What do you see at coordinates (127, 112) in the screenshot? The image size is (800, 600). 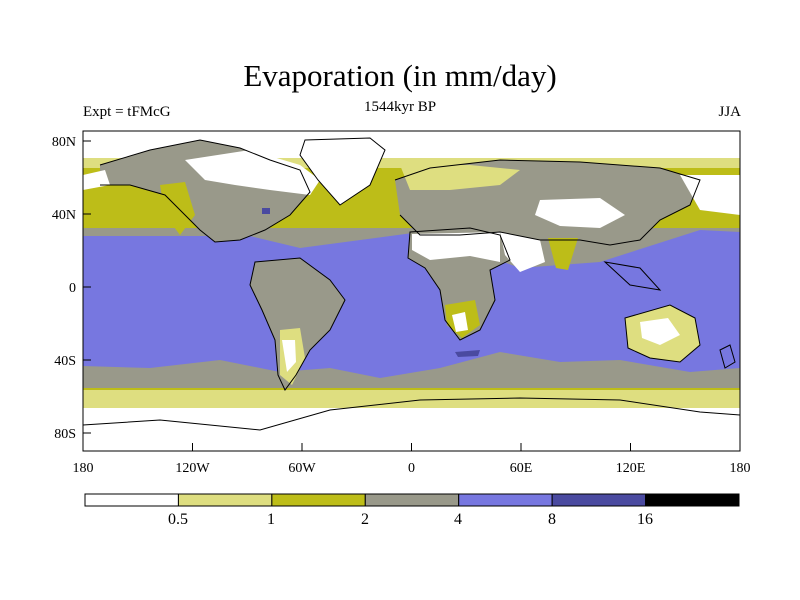 I see `experiment-label: Expt = tFMcG` at bounding box center [127, 112].